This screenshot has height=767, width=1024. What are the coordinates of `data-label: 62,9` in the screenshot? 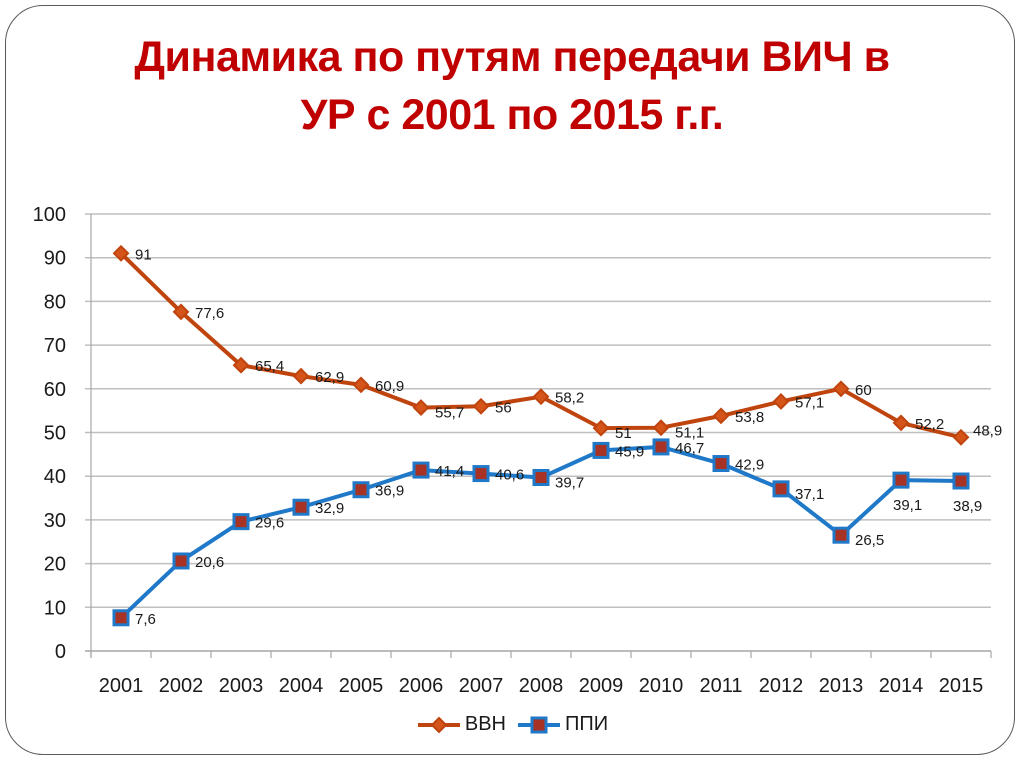 It's located at (329, 377).